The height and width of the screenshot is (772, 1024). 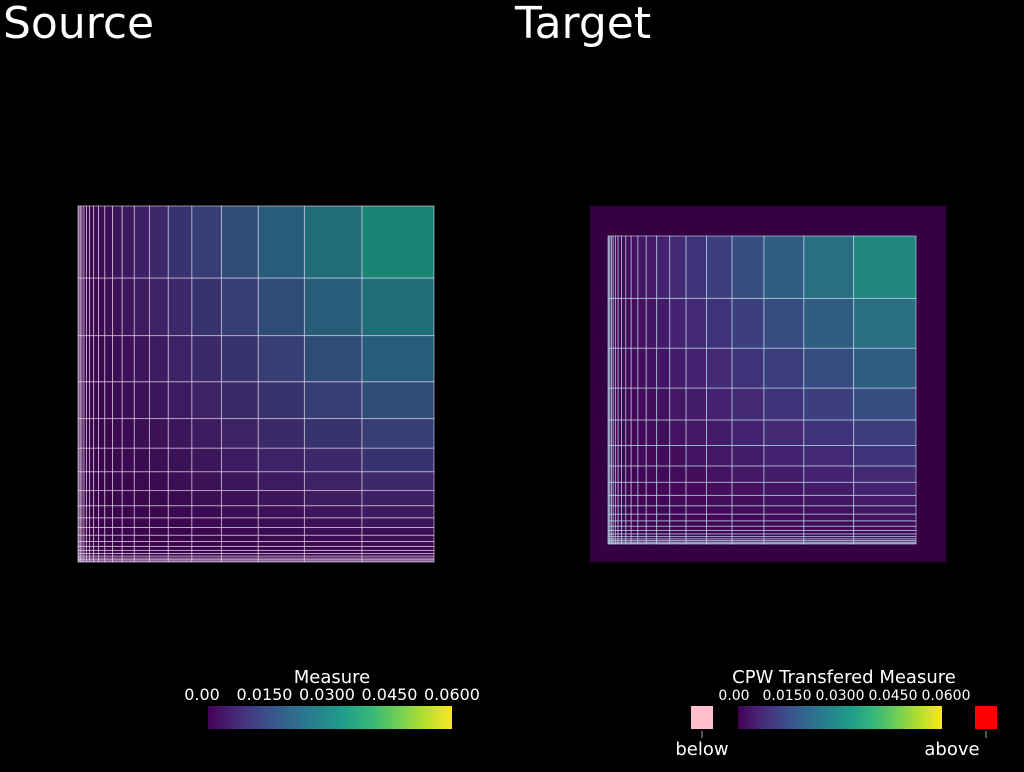 What do you see at coordinates (265, 694) in the screenshot?
I see `colorbar-tick-label: 0.0150` at bounding box center [265, 694].